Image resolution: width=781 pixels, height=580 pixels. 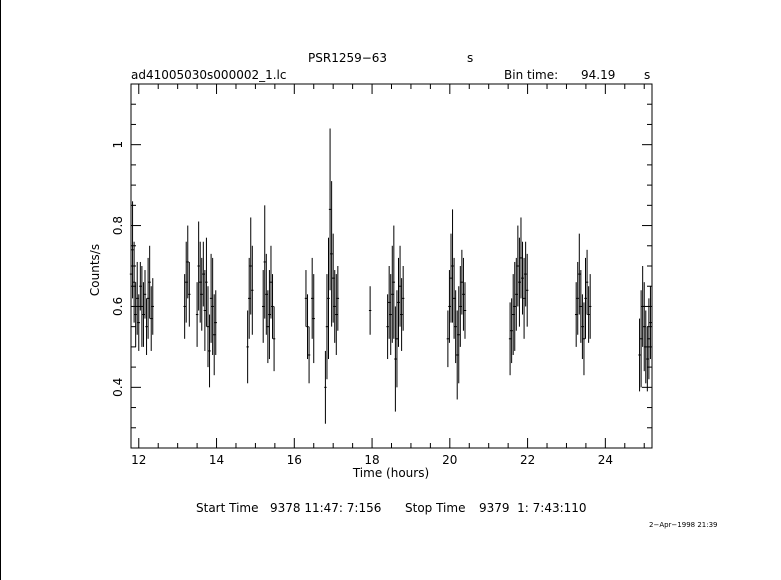 I want to click on left-border, so click(x=0, y=290).